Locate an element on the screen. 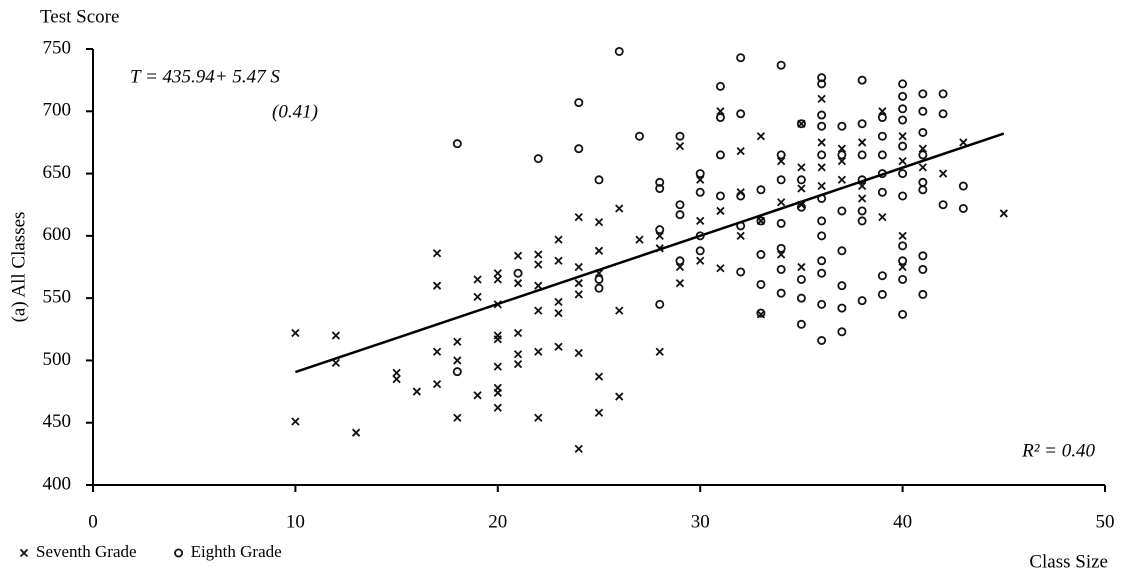 The image size is (1129, 577). y-tick-label: 400 is located at coordinates (57, 483).